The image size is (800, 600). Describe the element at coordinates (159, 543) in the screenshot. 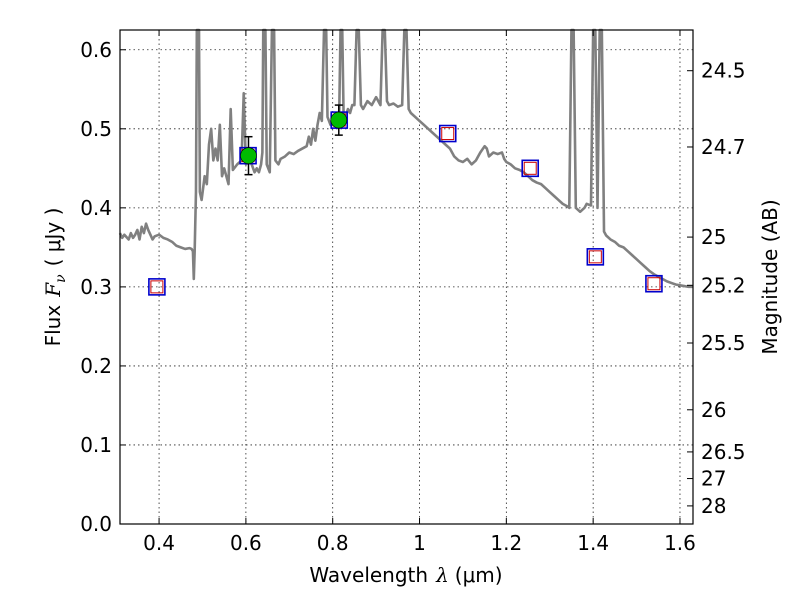

I see `x-tick-label: 0.4` at that location.